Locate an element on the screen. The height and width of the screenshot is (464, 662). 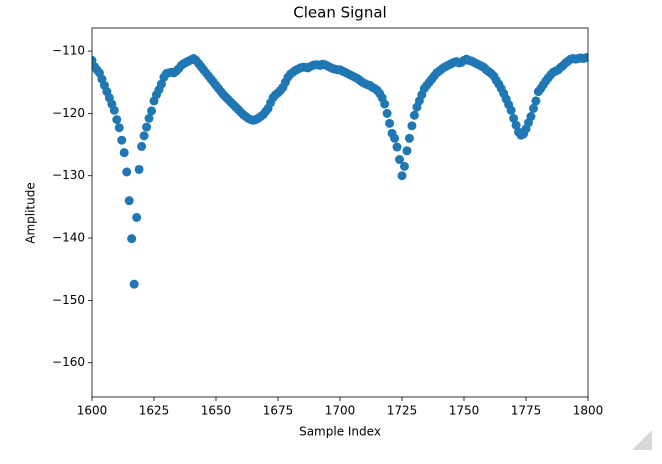
x-tick-label: 1675 is located at coordinates (278, 411).